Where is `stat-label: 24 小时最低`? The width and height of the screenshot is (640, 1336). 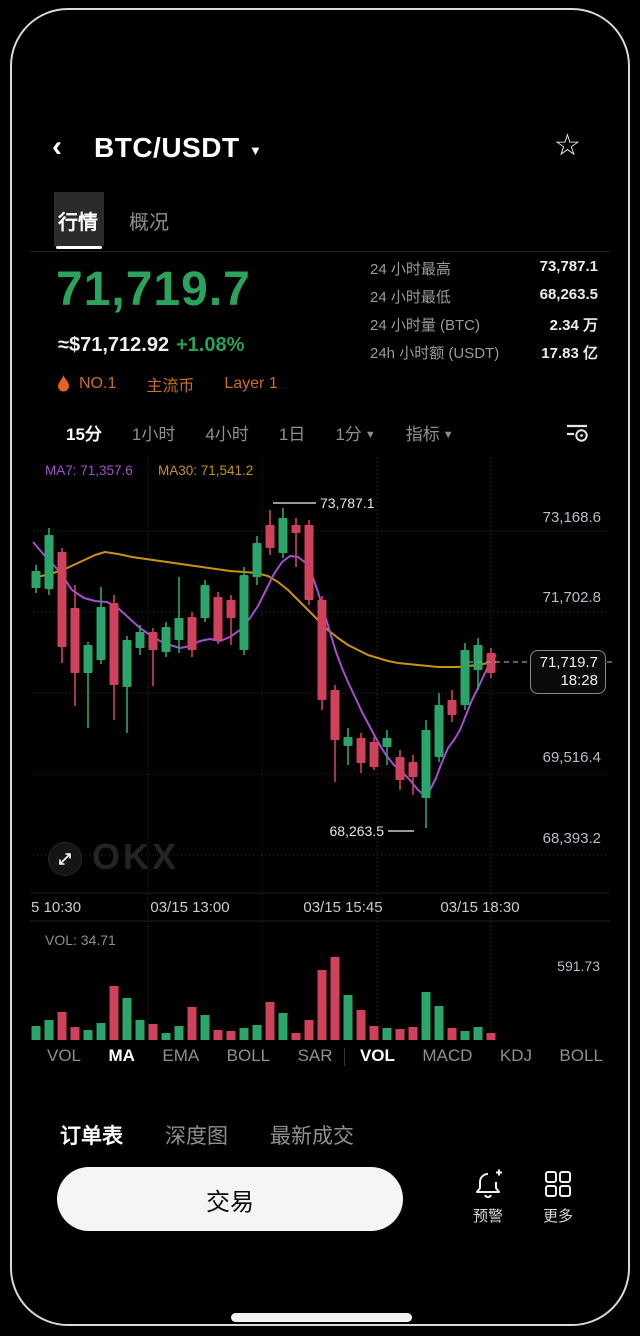
stat-label: 24 小时最低 is located at coordinates (410, 297).